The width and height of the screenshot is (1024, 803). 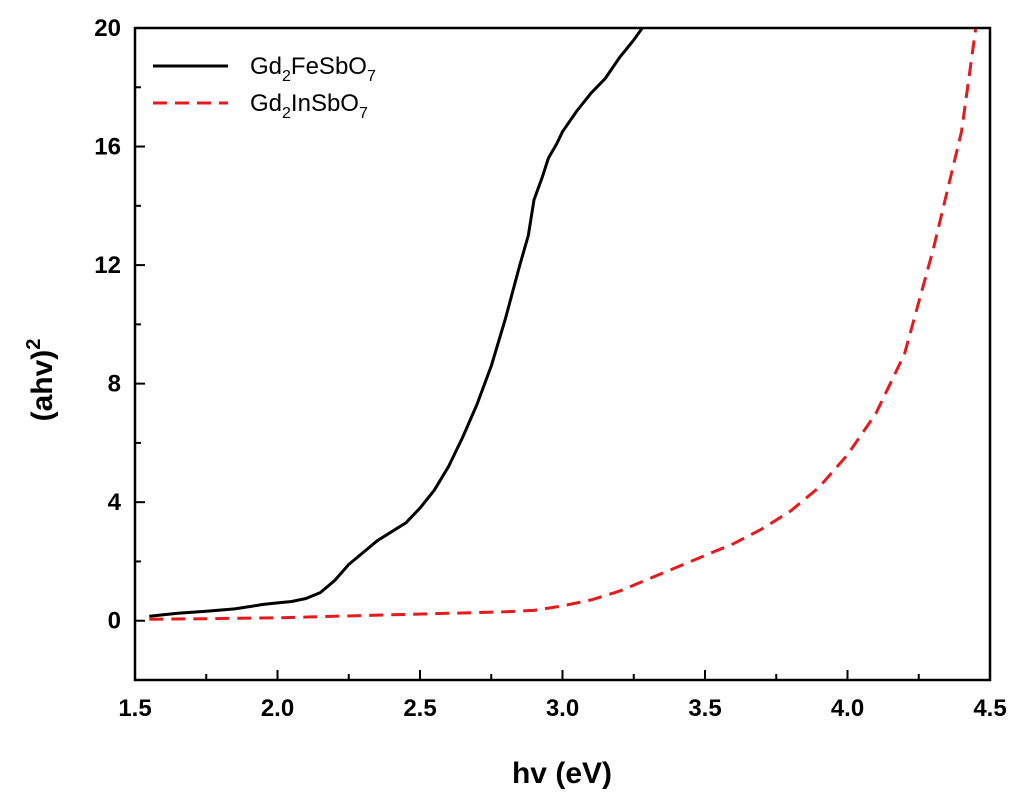 I want to click on y-axis-title: (ahv)2, so click(x=41, y=380).